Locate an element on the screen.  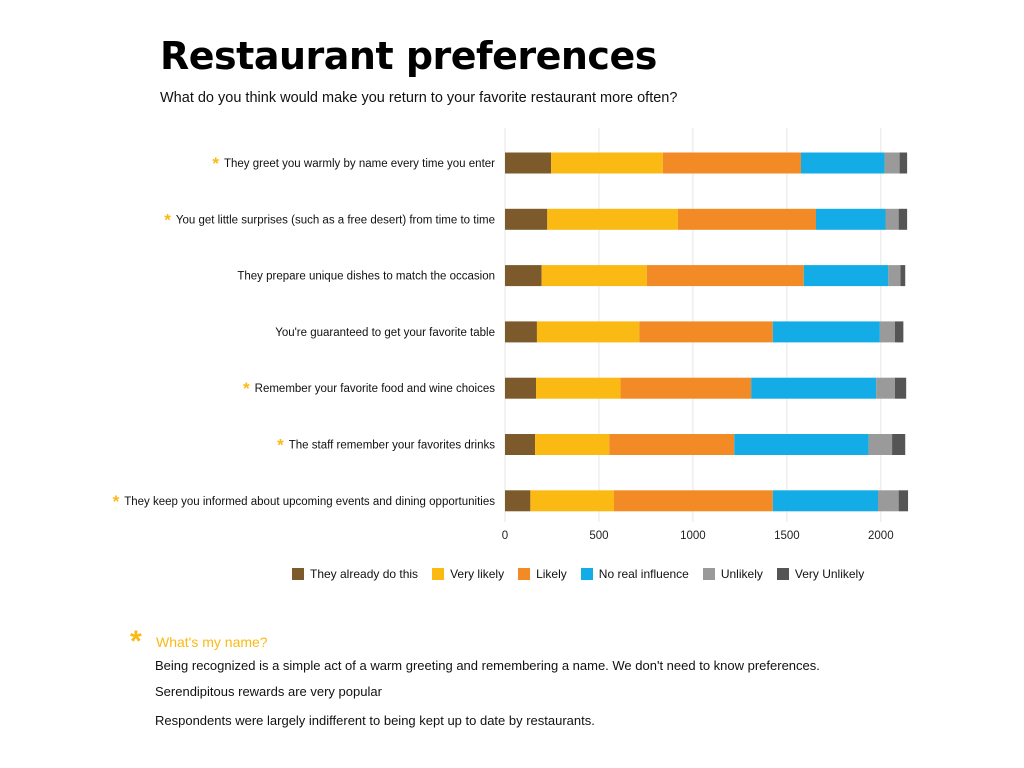
legend-label: Very Unlikely is located at coordinates (829, 574).